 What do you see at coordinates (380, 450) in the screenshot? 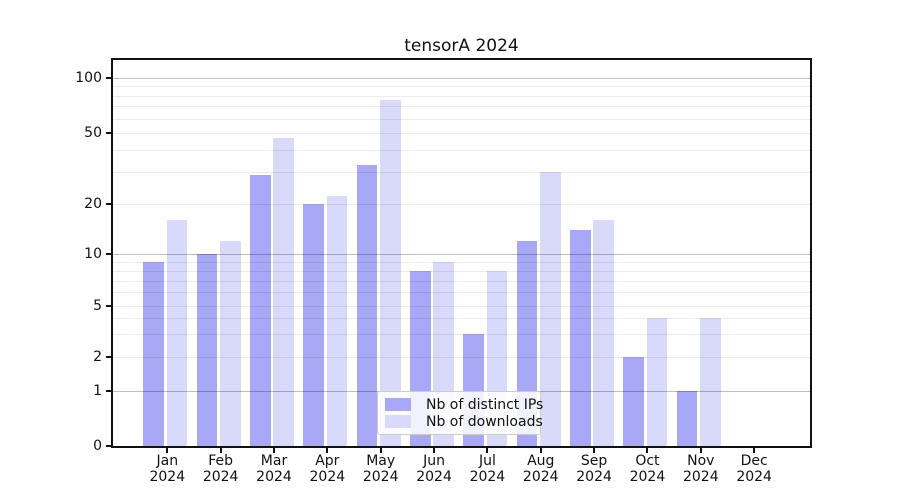
I see `x-tick-may` at bounding box center [380, 450].